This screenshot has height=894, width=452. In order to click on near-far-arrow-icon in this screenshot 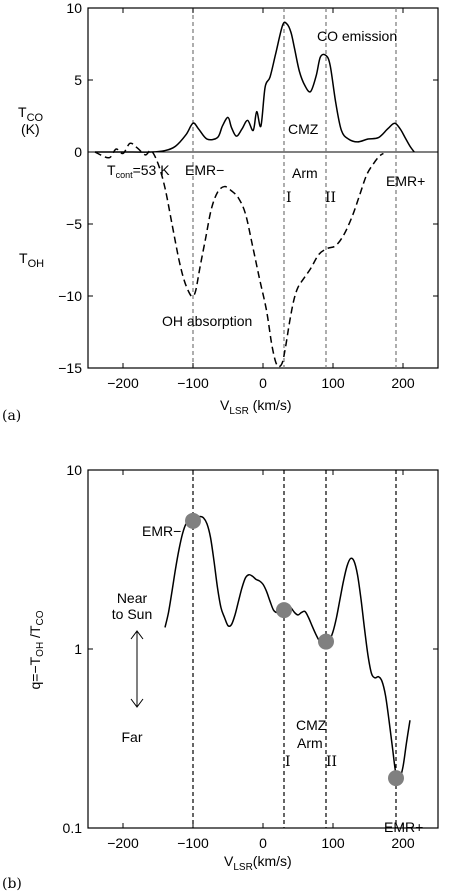, I will do `click(137, 669)`.